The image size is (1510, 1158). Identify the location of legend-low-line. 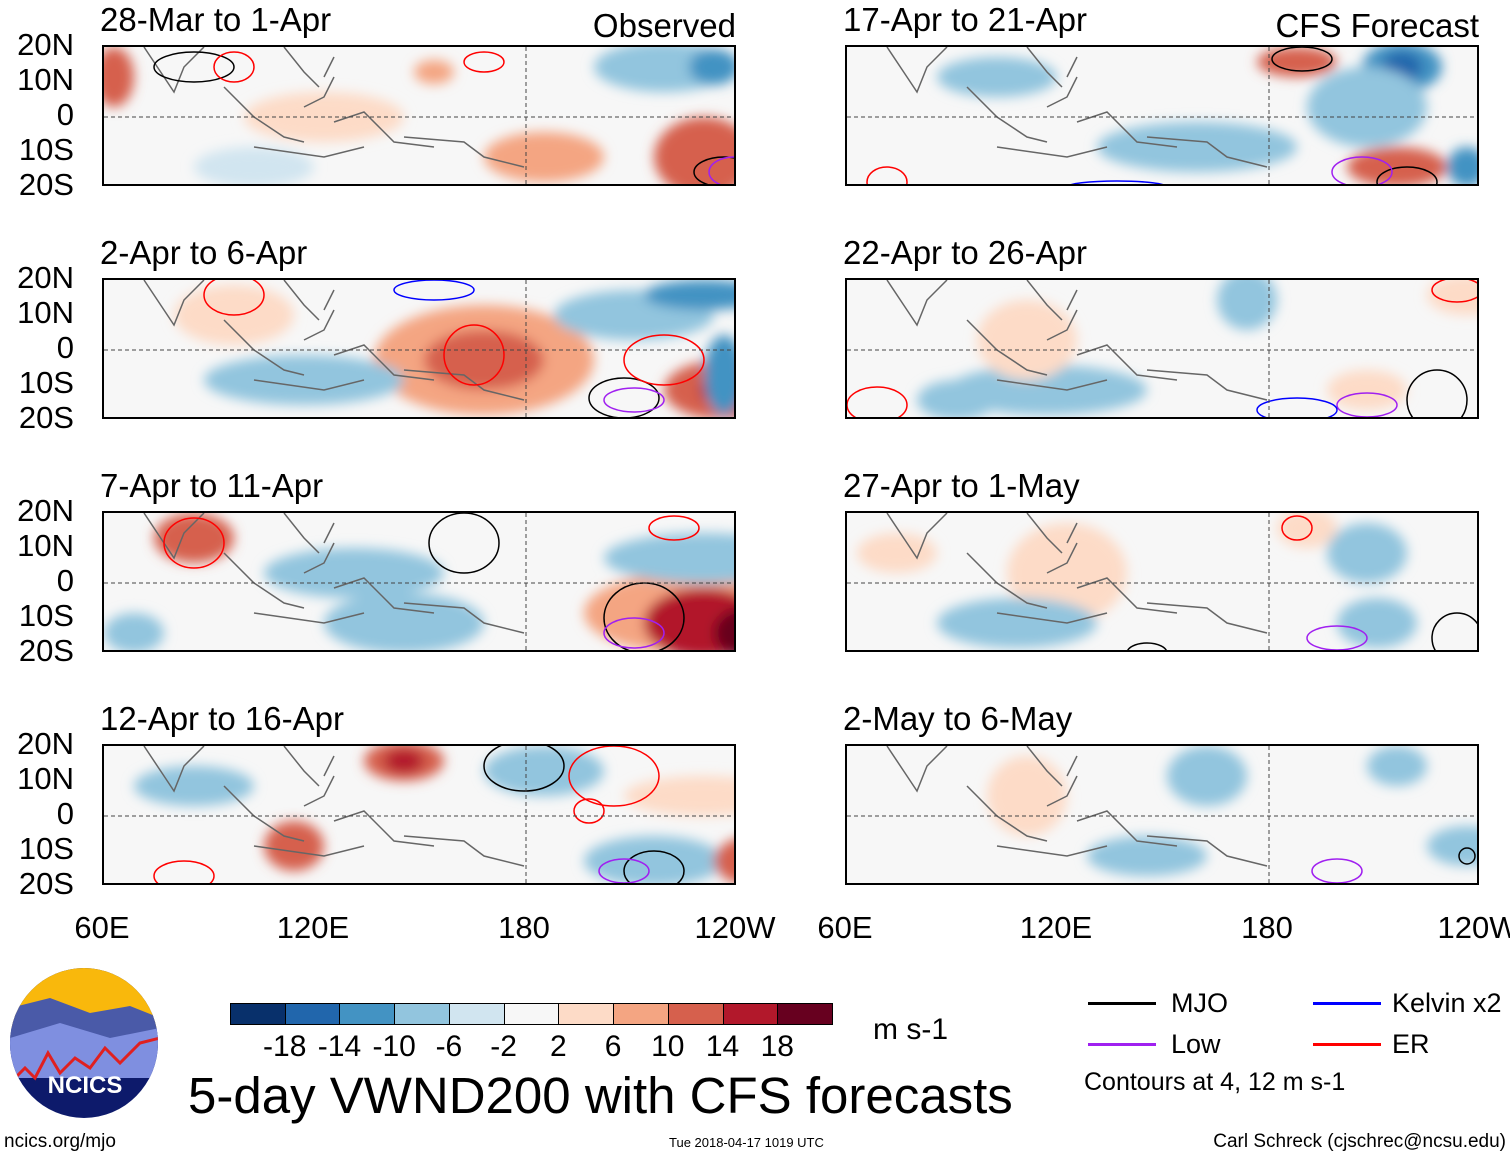
(1122, 1044).